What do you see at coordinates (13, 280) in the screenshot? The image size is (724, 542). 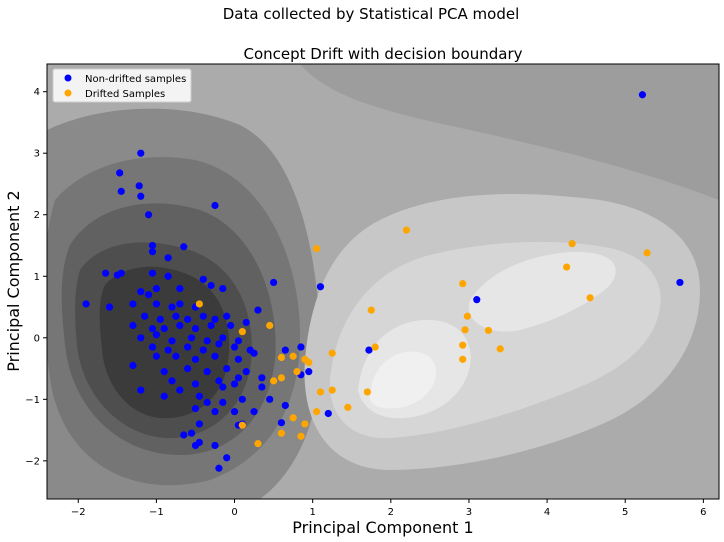 I see `y-axis-label: Principal Component 2` at bounding box center [13, 280].